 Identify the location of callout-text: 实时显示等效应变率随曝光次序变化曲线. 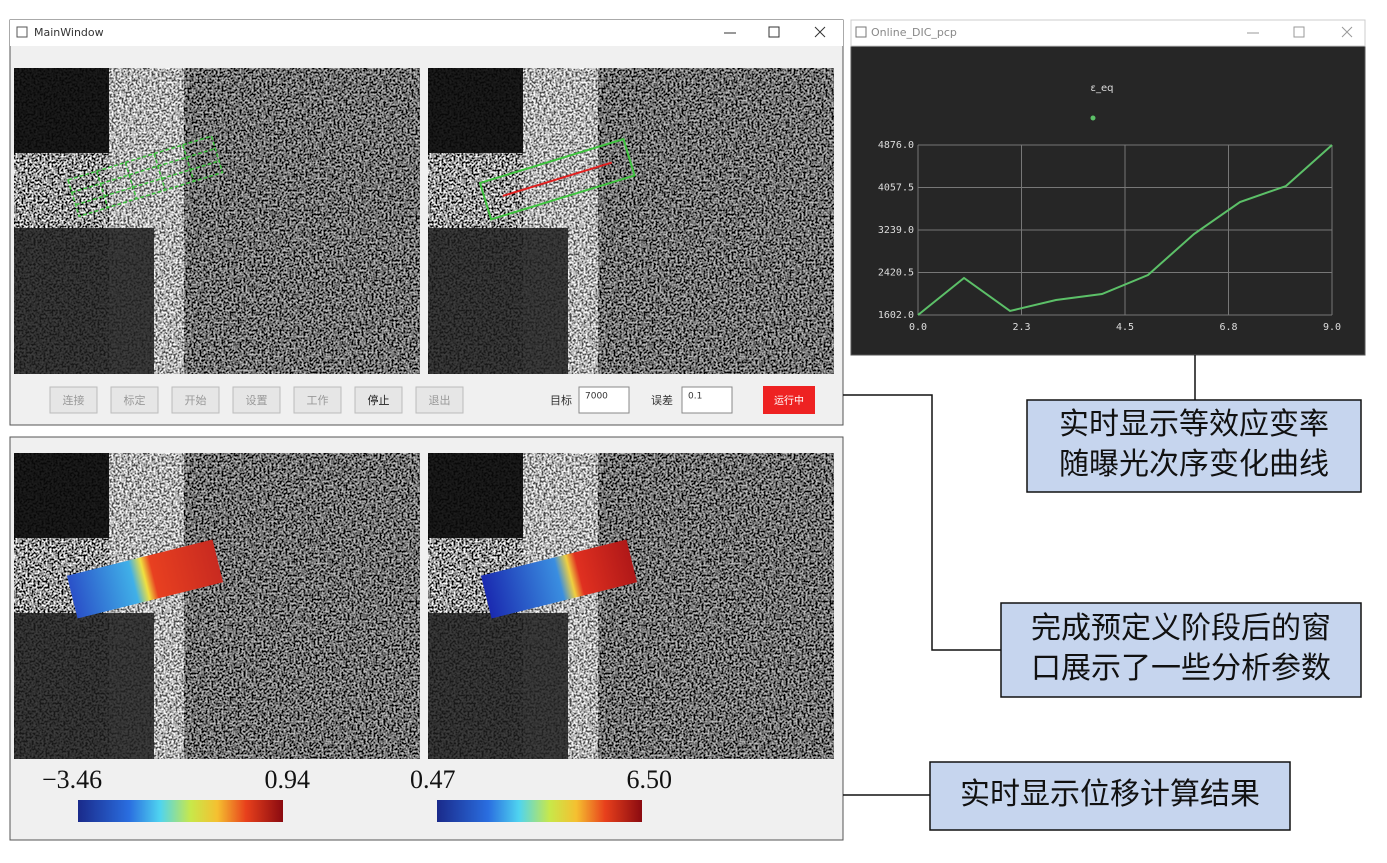
(1194, 444).